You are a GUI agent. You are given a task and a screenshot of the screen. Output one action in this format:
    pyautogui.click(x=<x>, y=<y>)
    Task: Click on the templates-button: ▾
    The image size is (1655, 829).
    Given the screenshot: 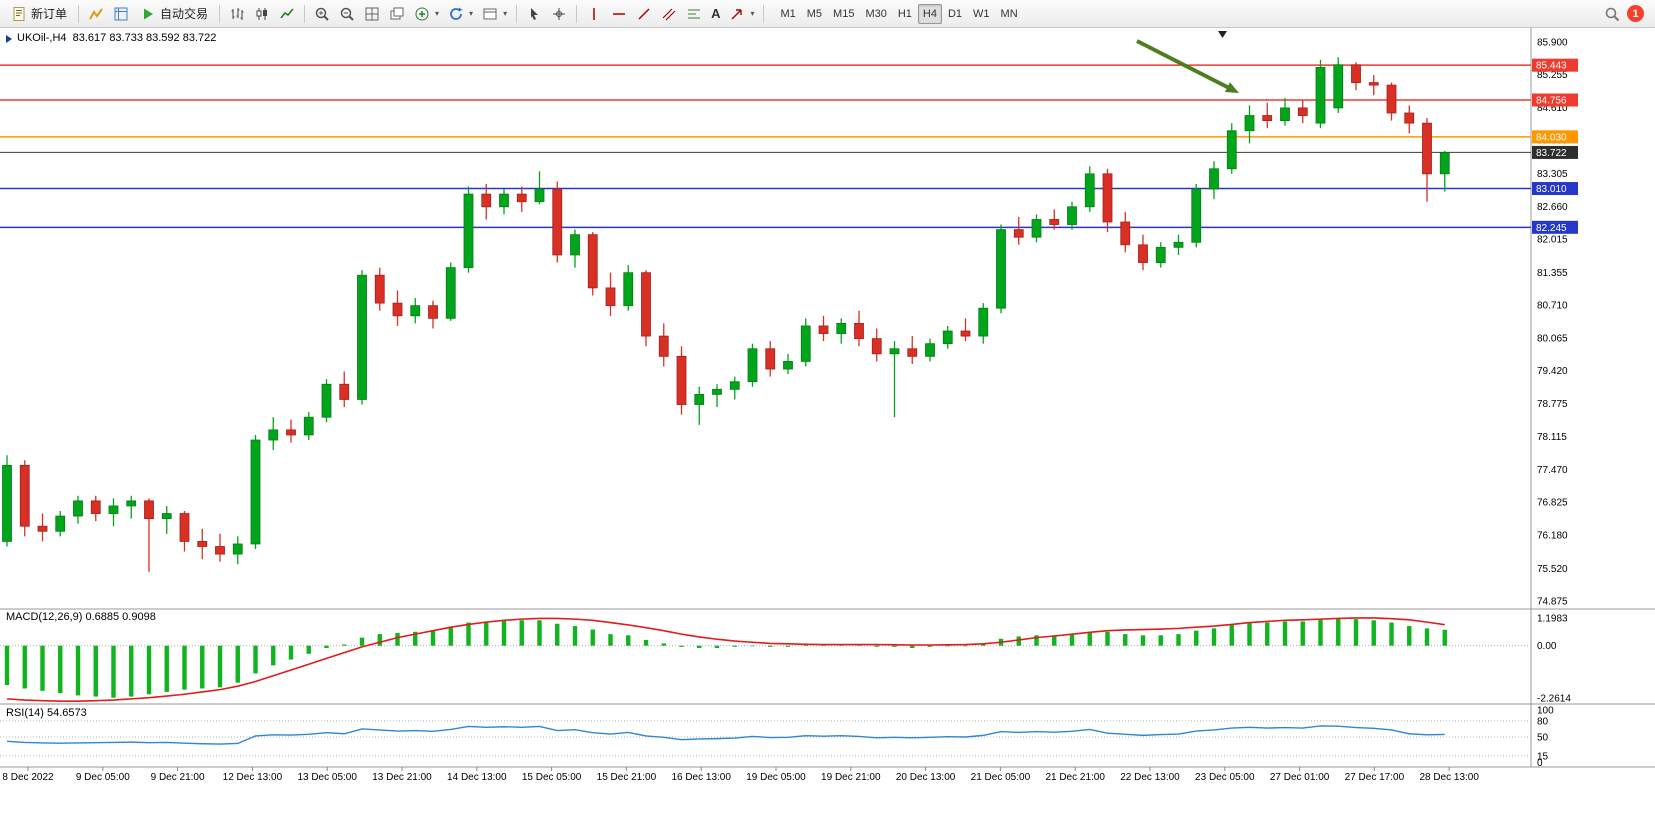 What is the action you would take?
    pyautogui.click(x=494, y=14)
    